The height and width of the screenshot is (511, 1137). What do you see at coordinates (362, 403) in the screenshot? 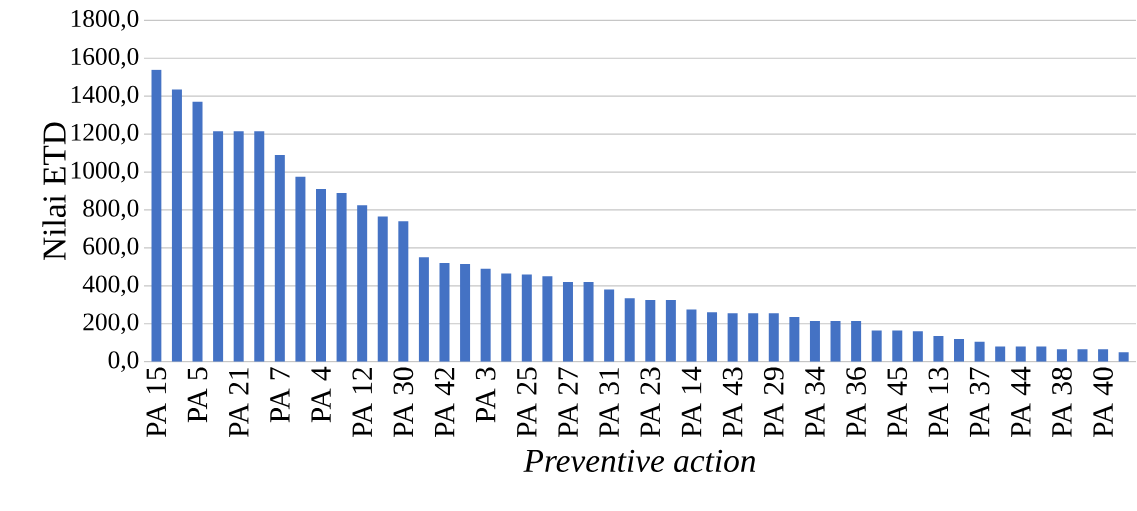
I see `x-tick-label: PA 12` at bounding box center [362, 403].